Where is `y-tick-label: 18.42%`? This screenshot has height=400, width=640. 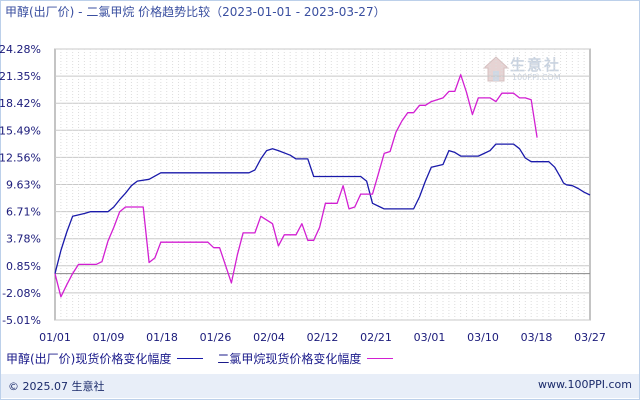
y-tick-label: 18.42% is located at coordinates (20, 103).